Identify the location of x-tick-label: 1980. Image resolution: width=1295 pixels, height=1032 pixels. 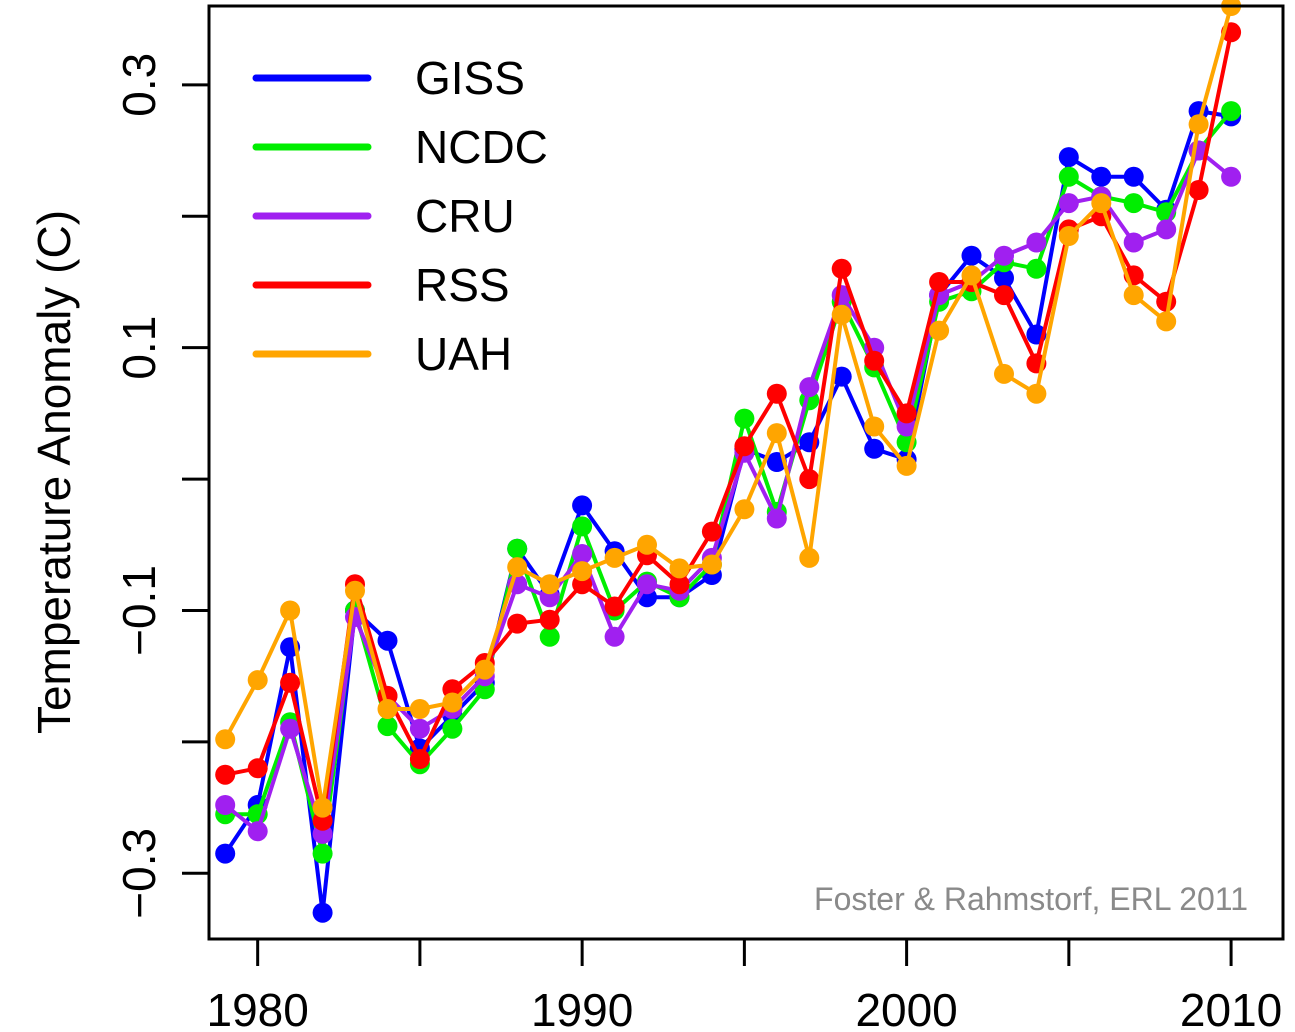
(257, 1008).